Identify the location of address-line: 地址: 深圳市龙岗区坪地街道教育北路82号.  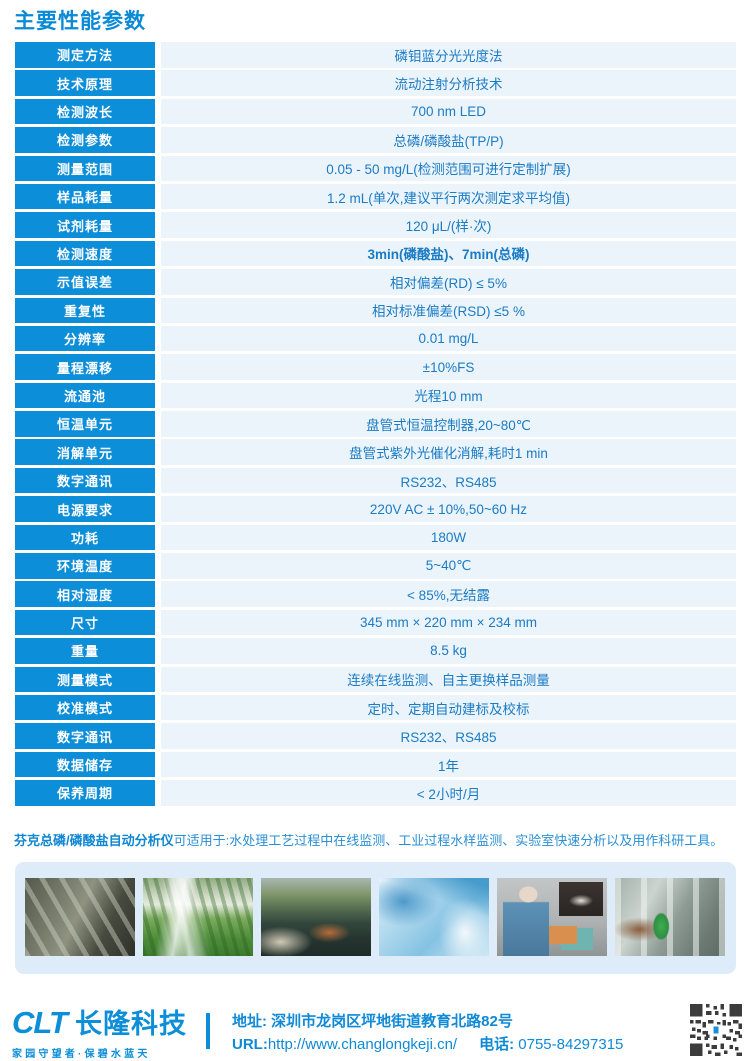
(427, 1021).